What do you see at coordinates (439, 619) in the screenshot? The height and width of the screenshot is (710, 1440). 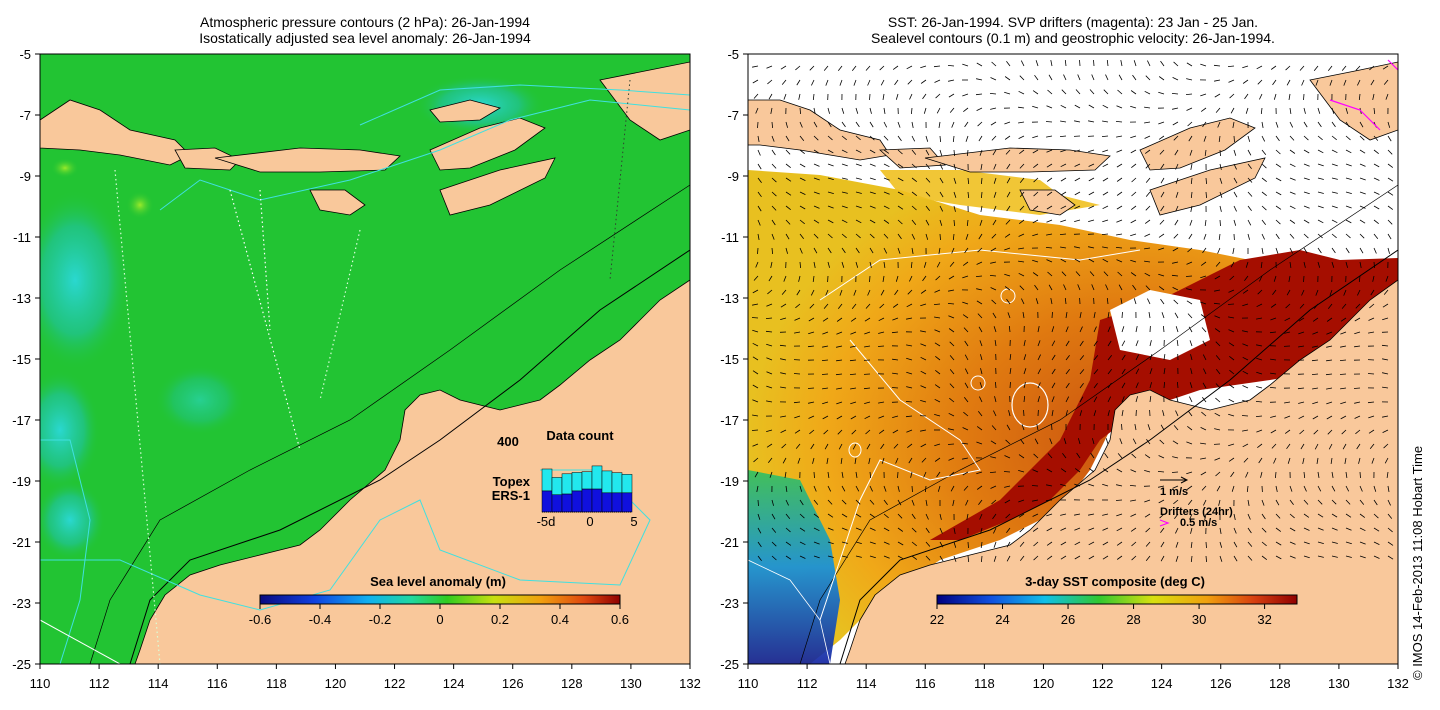 I see `left-colorbar-tick-label: 0` at bounding box center [439, 619].